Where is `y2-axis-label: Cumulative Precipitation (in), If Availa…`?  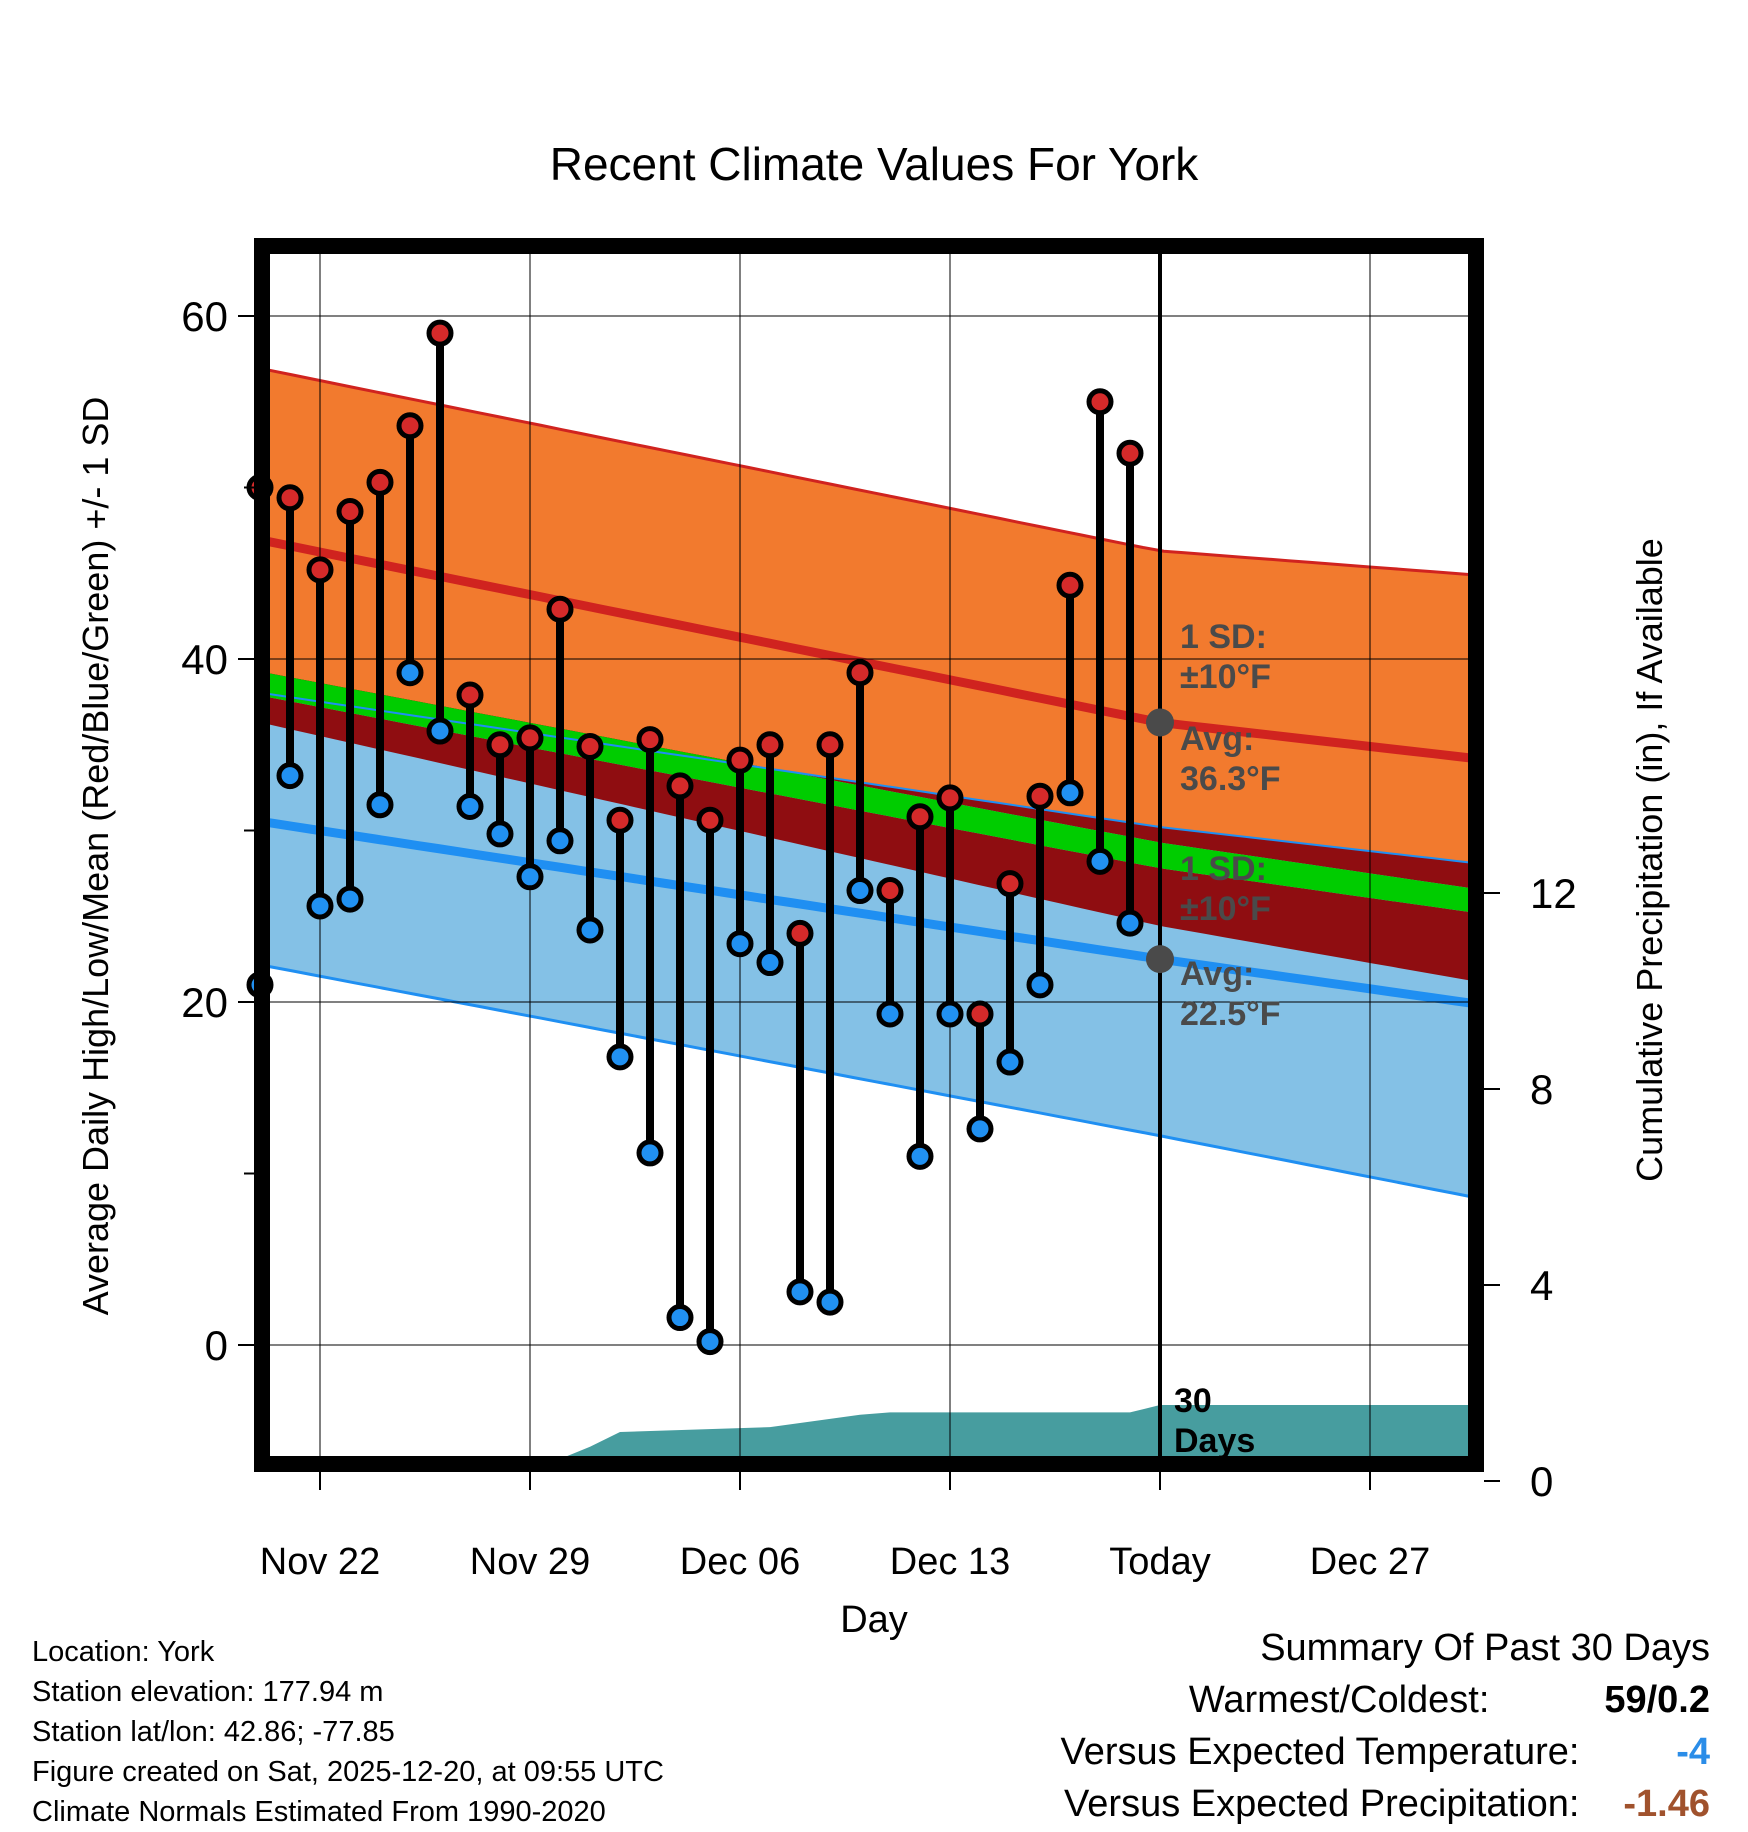 y2-axis-label: Cumulative Precipitation (in), If Availa… is located at coordinates (1649, 860).